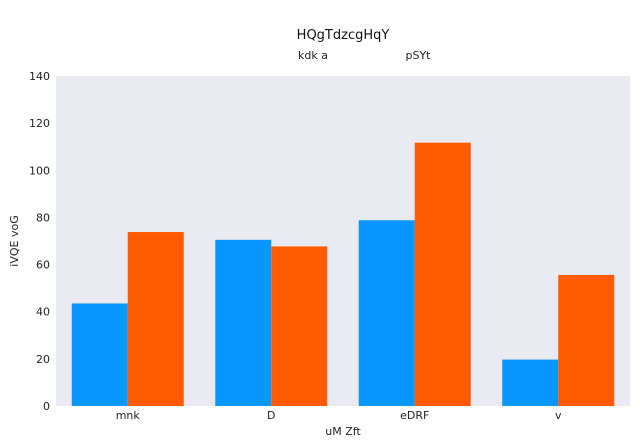  What do you see at coordinates (39, 123) in the screenshot?
I see `y-tick-label: 120` at bounding box center [39, 123].